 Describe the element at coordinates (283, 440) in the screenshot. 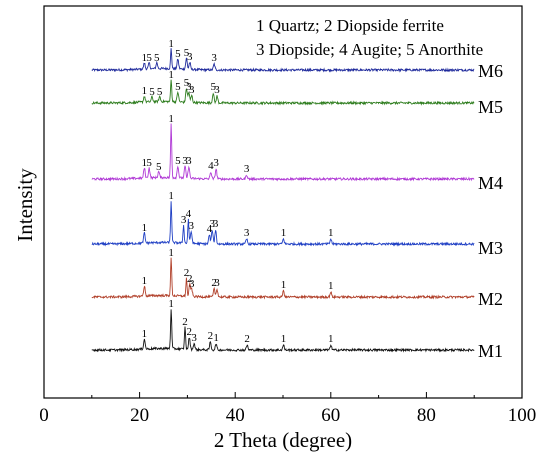

I see `x-axis-label: 2 Theta (degree)` at that location.